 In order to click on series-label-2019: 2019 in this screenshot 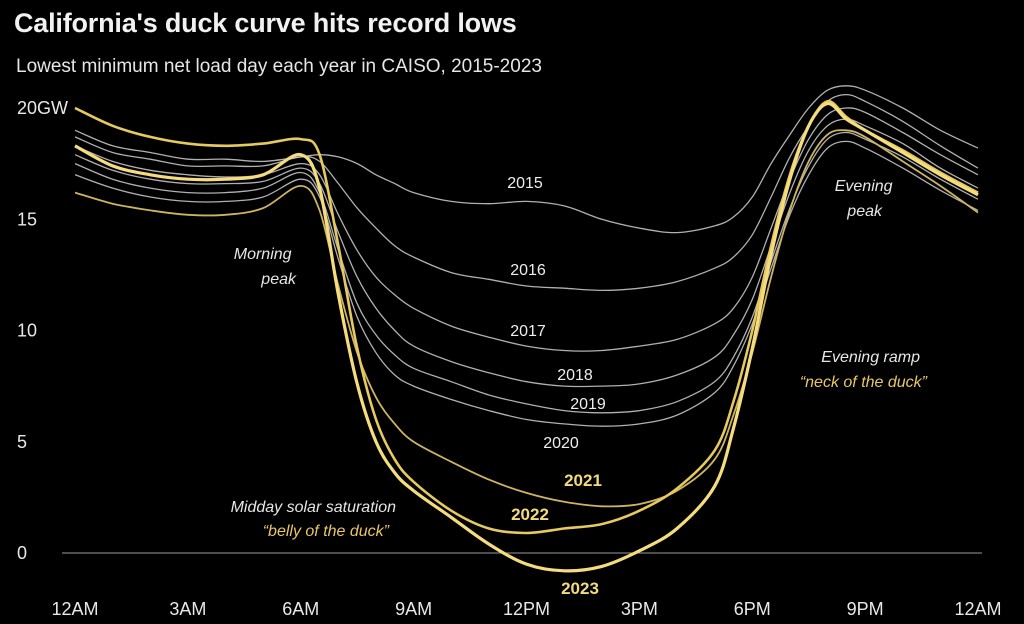, I will do `click(588, 404)`.